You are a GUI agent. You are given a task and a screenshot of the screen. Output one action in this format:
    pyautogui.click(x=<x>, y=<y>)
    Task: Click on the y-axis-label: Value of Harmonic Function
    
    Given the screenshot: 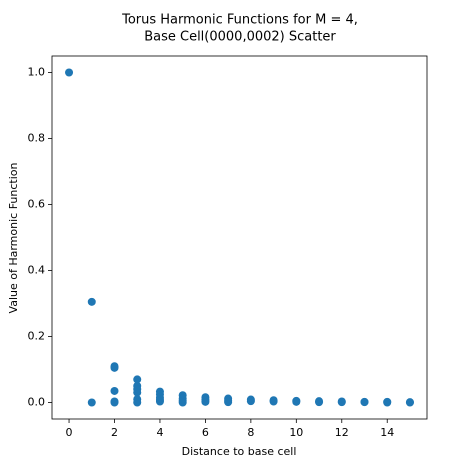 What is the action you would take?
    pyautogui.click(x=13, y=237)
    